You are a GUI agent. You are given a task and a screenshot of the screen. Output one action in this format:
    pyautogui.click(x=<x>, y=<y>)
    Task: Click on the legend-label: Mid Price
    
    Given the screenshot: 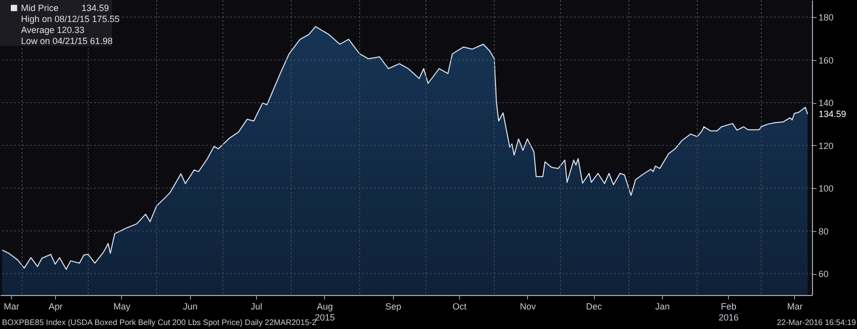 What is the action you would take?
    pyautogui.click(x=40, y=8)
    